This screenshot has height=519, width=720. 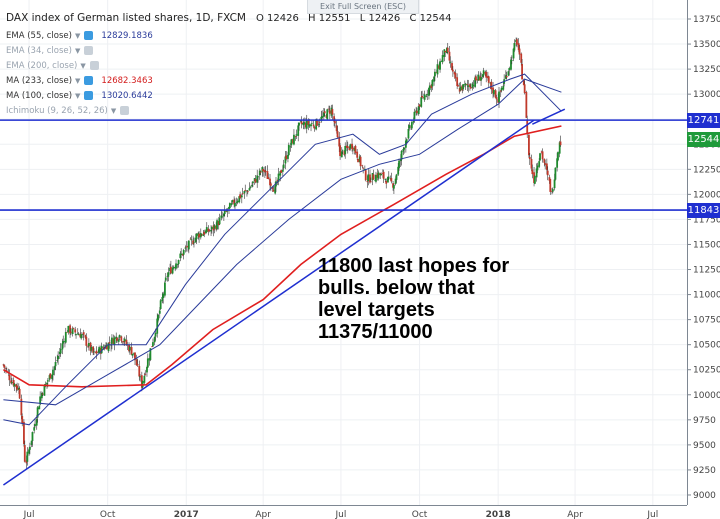 What do you see at coordinates (231, 50) in the screenshot?
I see `indicator-row: EMA (34, close) ▼` at bounding box center [231, 50].